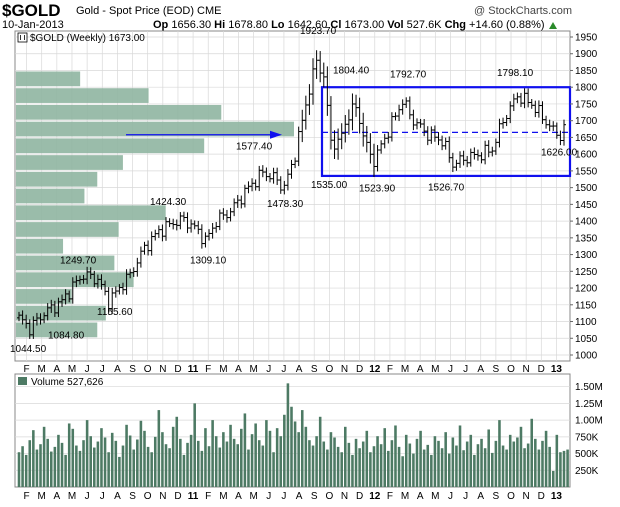 This screenshot has width=620, height=507. Describe the element at coordinates (28, 349) in the screenshot. I see `price-annotation: 1044.50` at that location.